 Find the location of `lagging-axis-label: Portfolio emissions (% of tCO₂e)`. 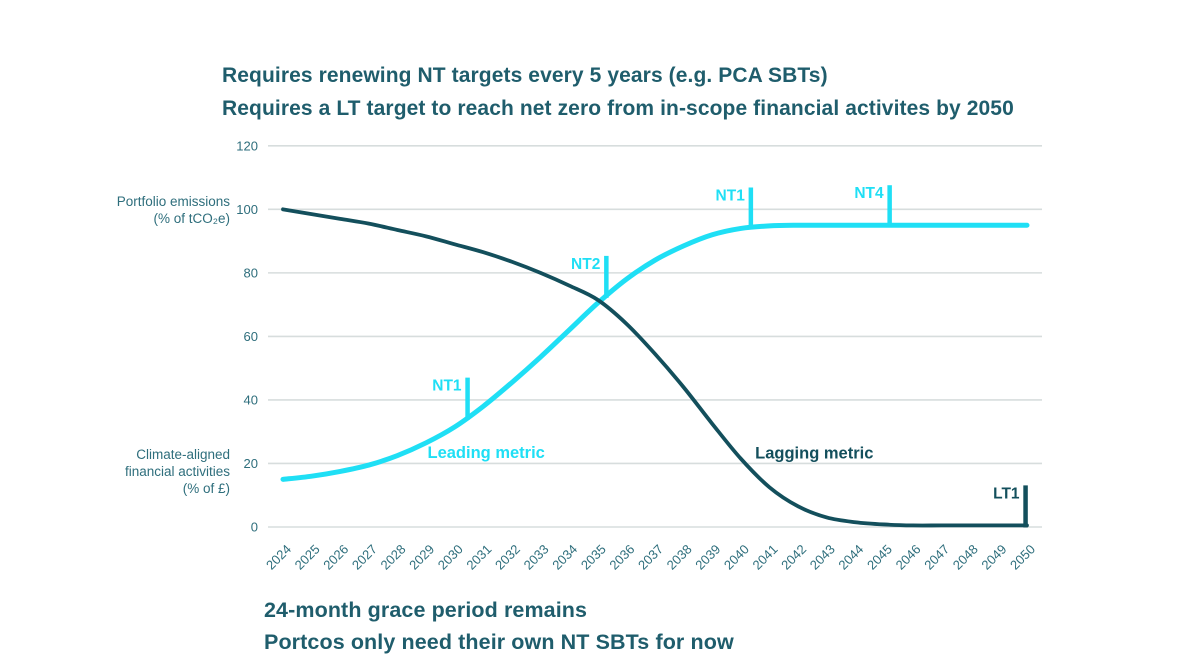

lagging-axis-label: Portfolio emissions (% of tCO₂e) is located at coordinates (173, 210).